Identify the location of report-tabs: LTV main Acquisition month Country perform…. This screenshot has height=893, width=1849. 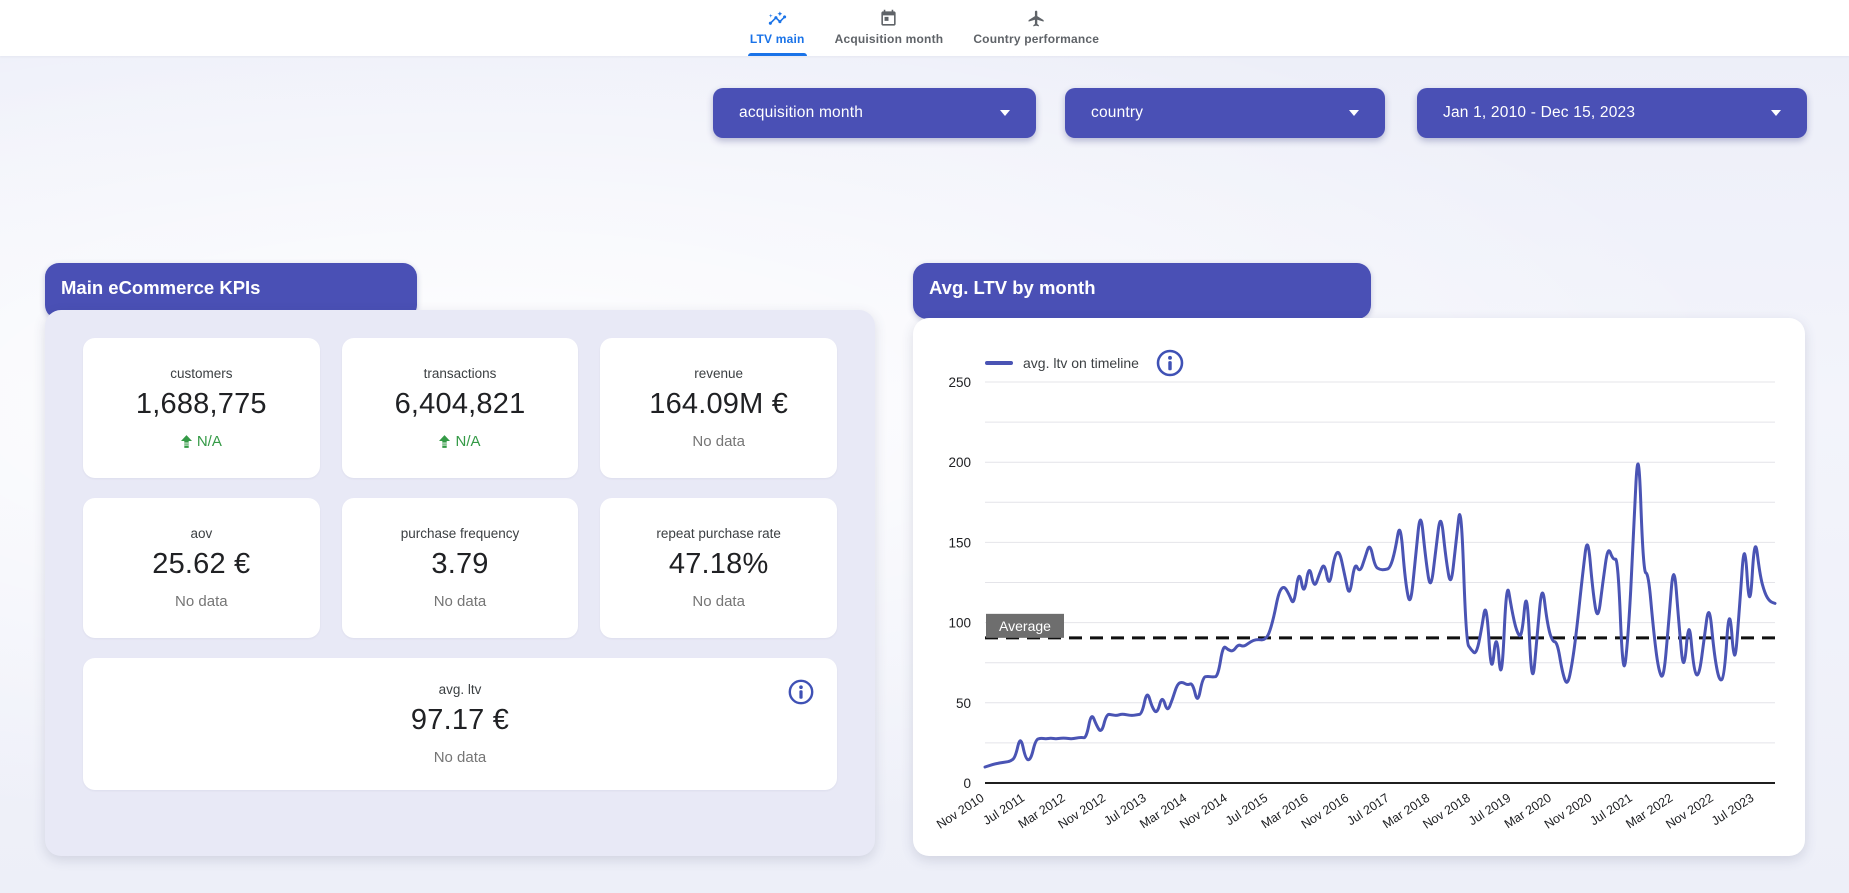
(924, 28).